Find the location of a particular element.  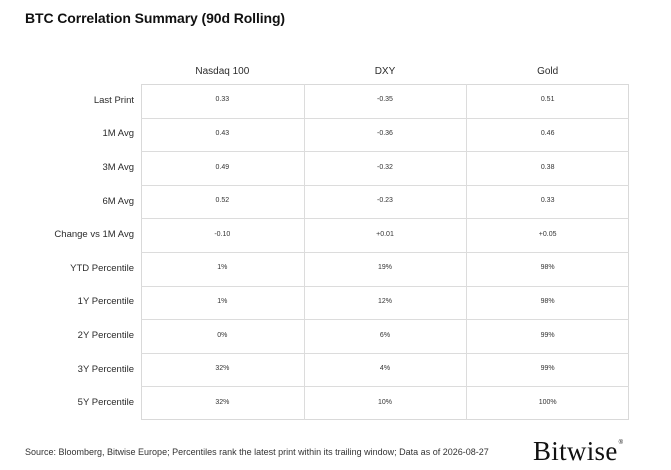

column-header: Nasdaq 100 is located at coordinates (222, 71).